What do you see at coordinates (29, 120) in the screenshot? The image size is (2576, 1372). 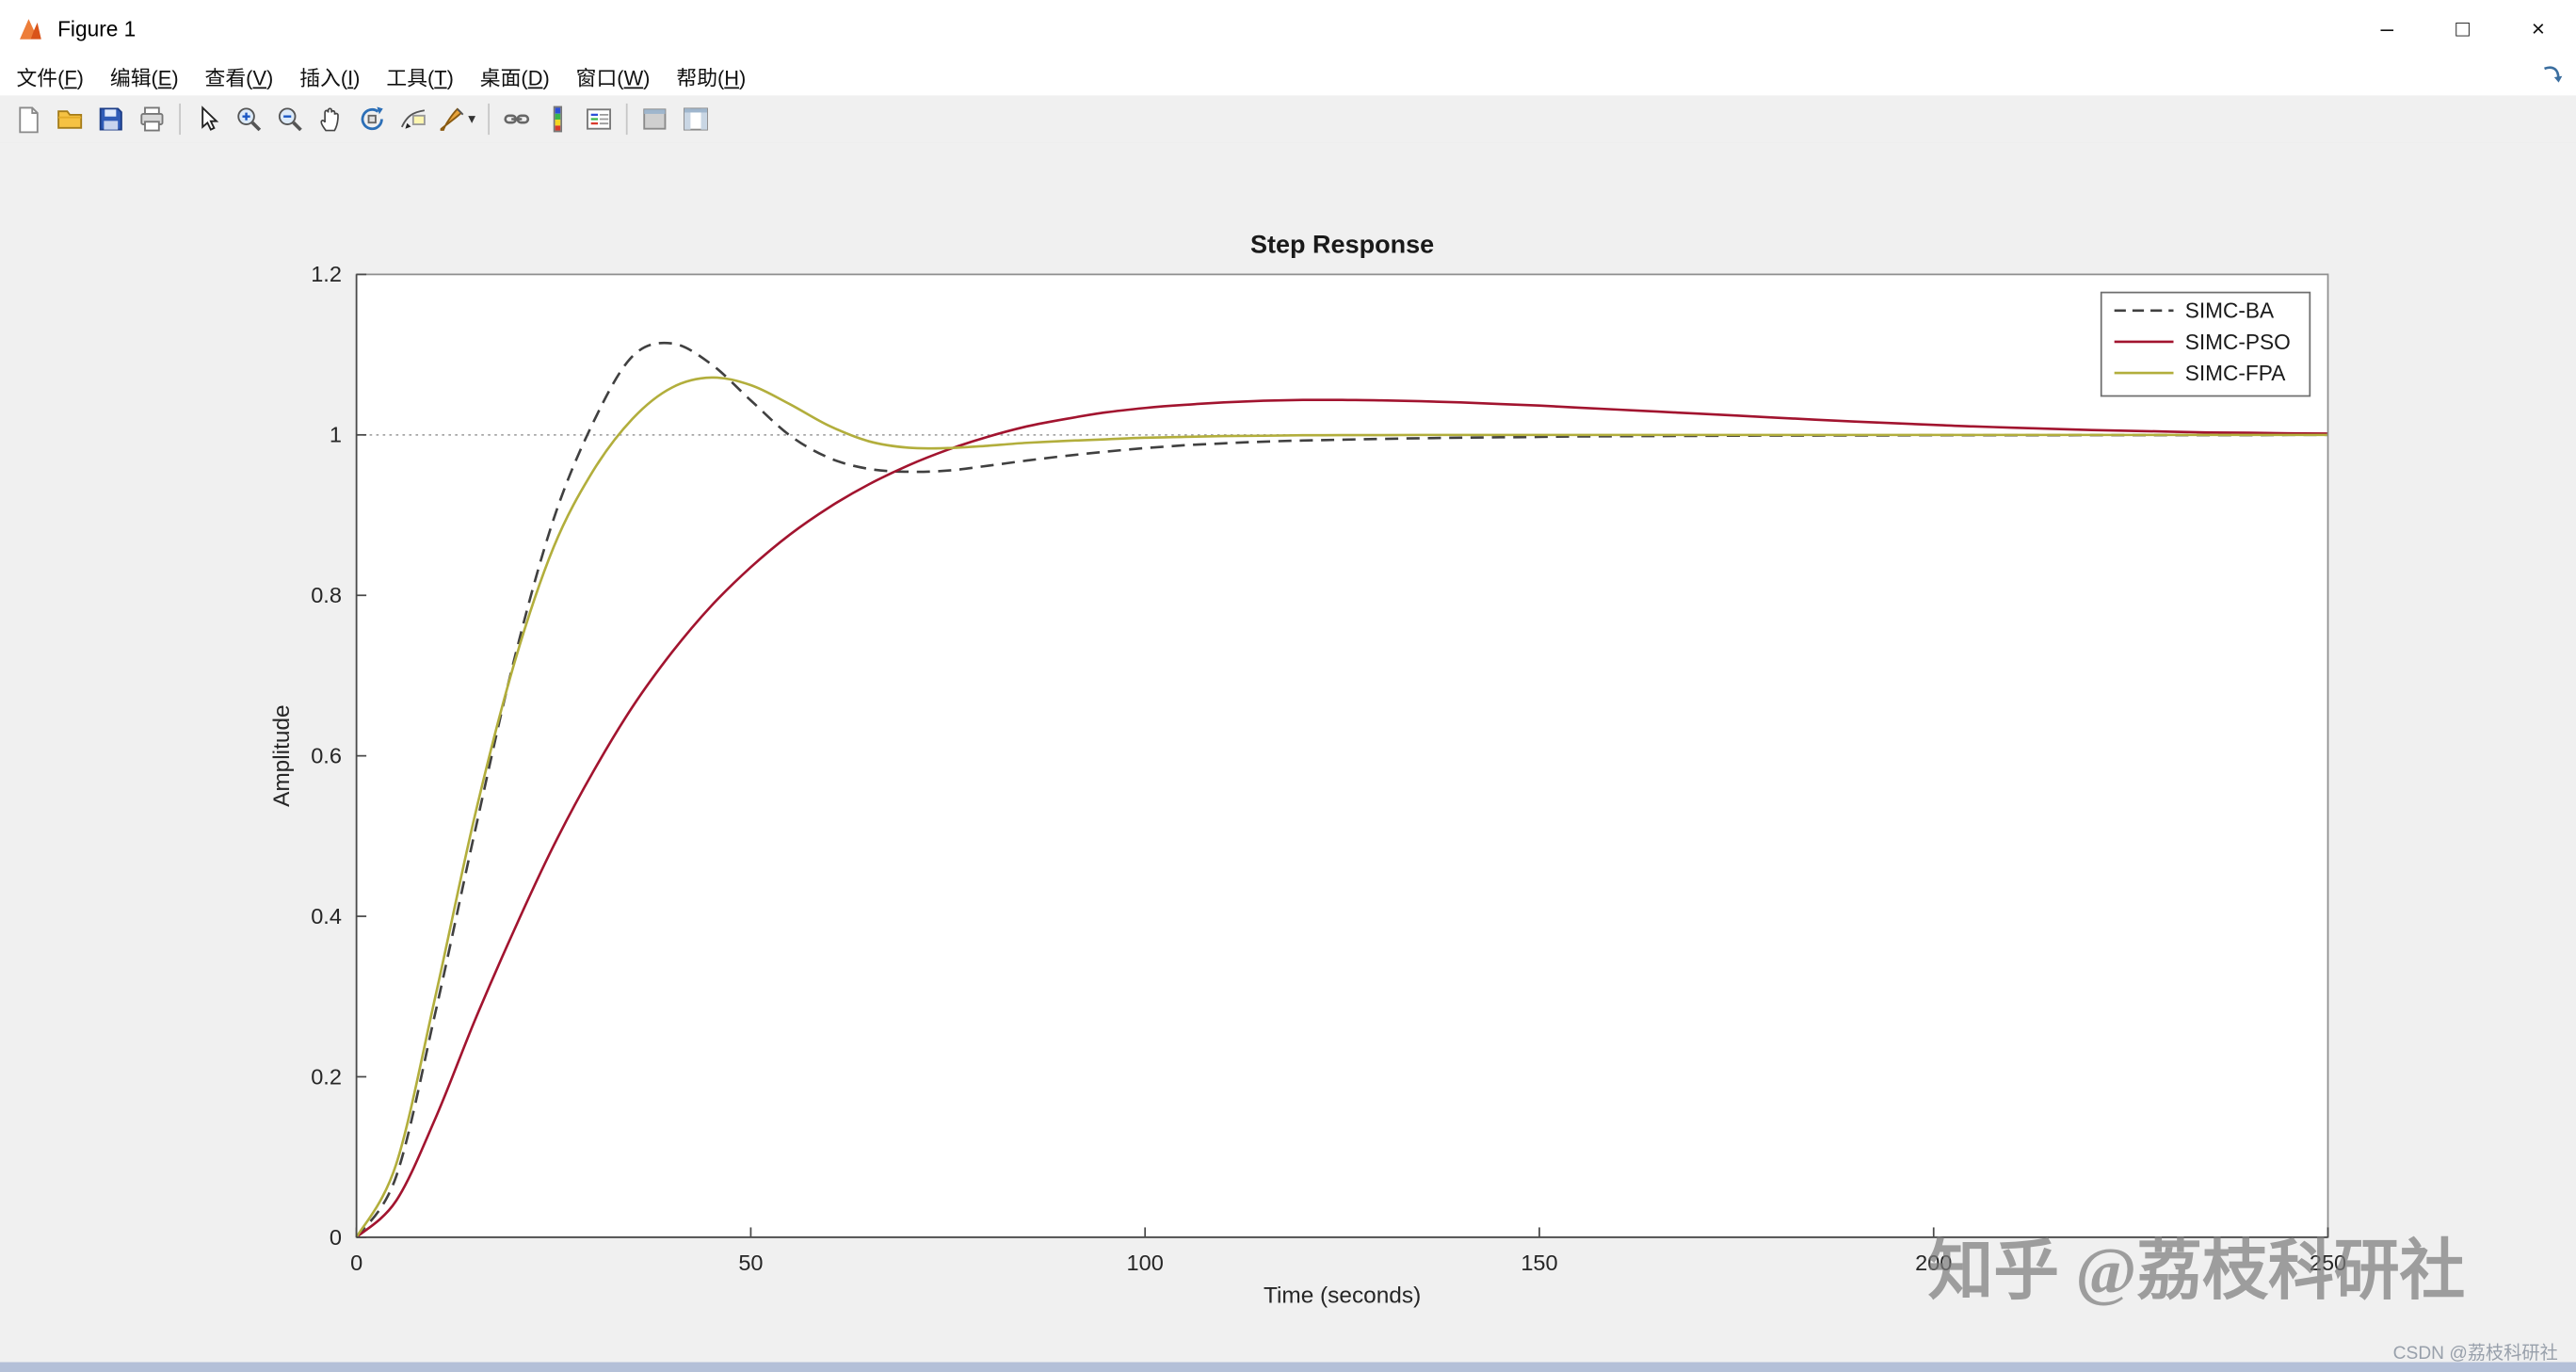 I see `new-figure-icon` at bounding box center [29, 120].